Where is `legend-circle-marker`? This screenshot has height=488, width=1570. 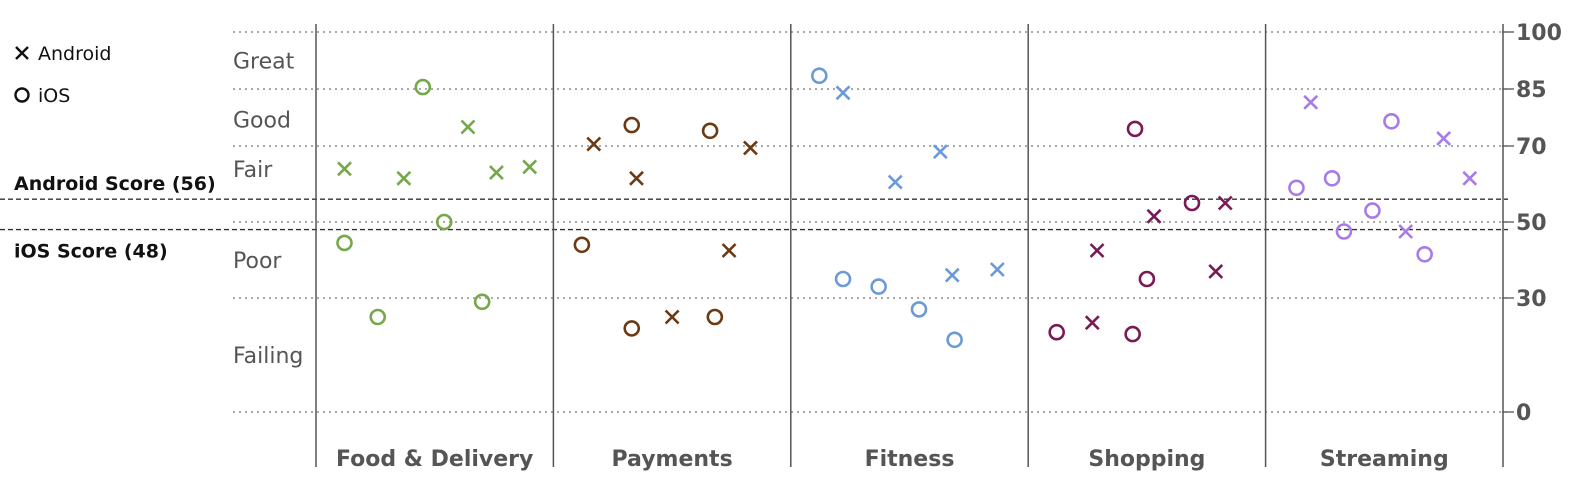 legend-circle-marker is located at coordinates (22, 95).